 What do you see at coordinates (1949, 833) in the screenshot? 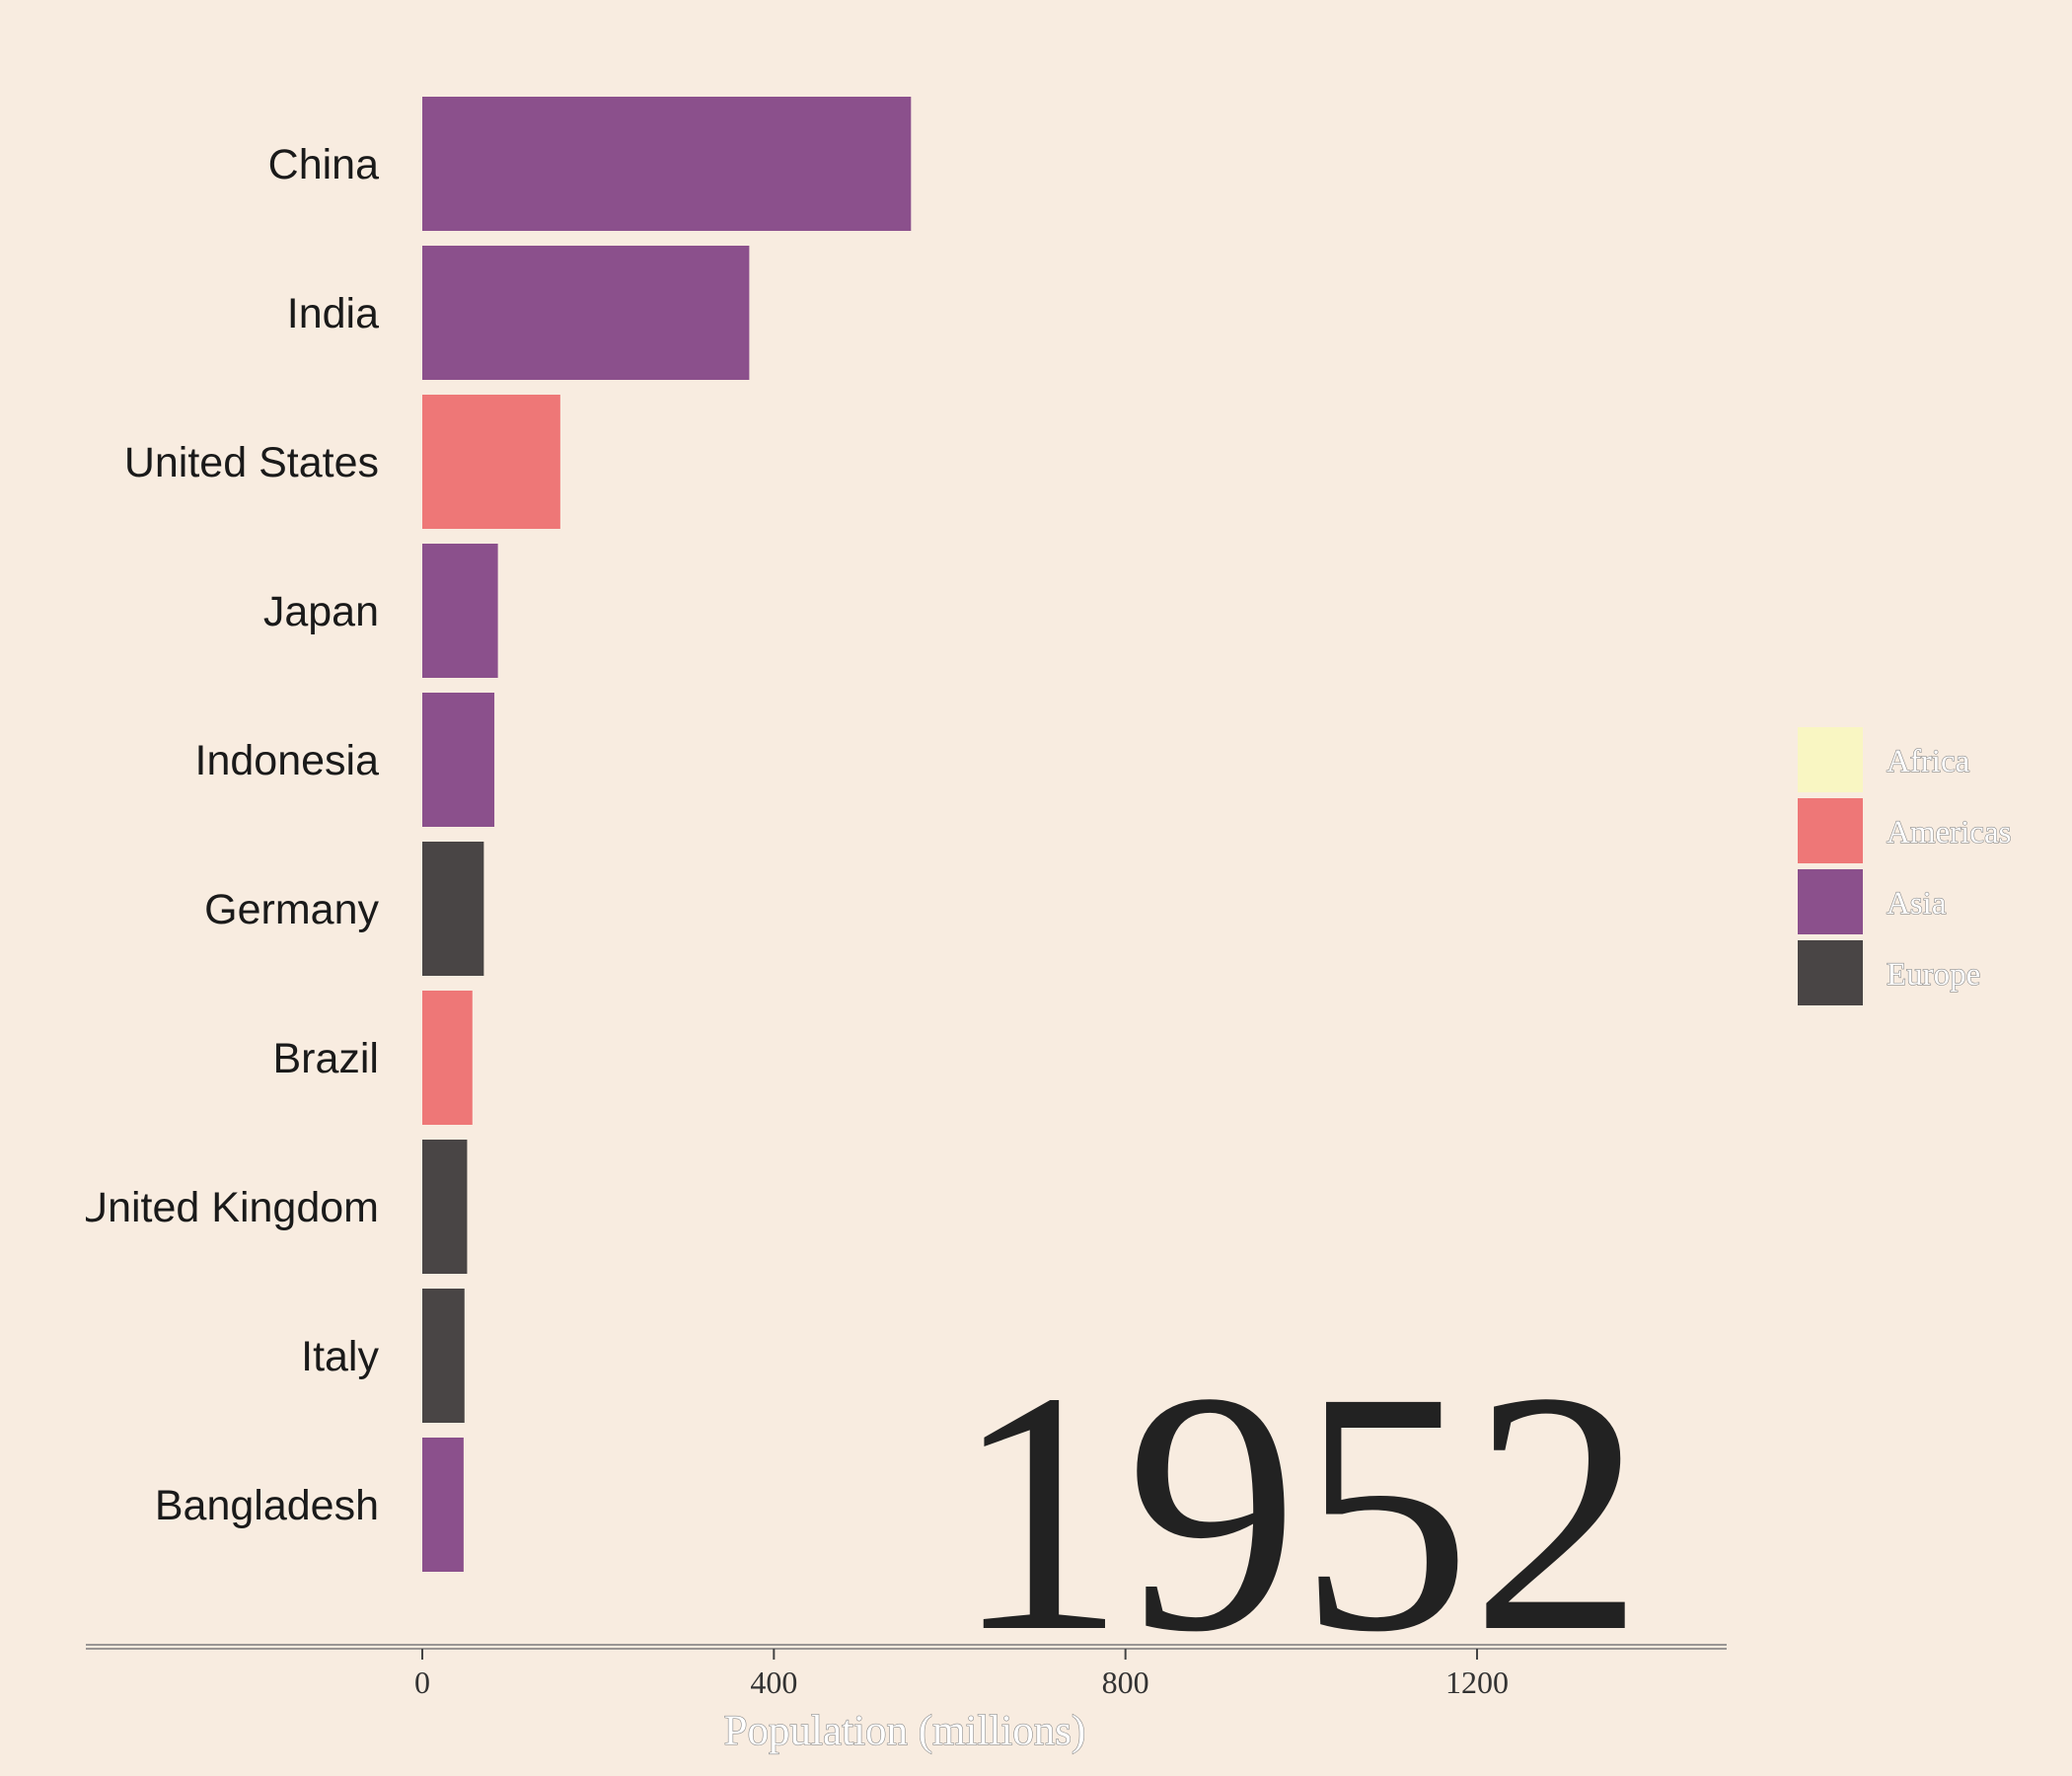
I see `legend-label-americas: Americas` at bounding box center [1949, 833].